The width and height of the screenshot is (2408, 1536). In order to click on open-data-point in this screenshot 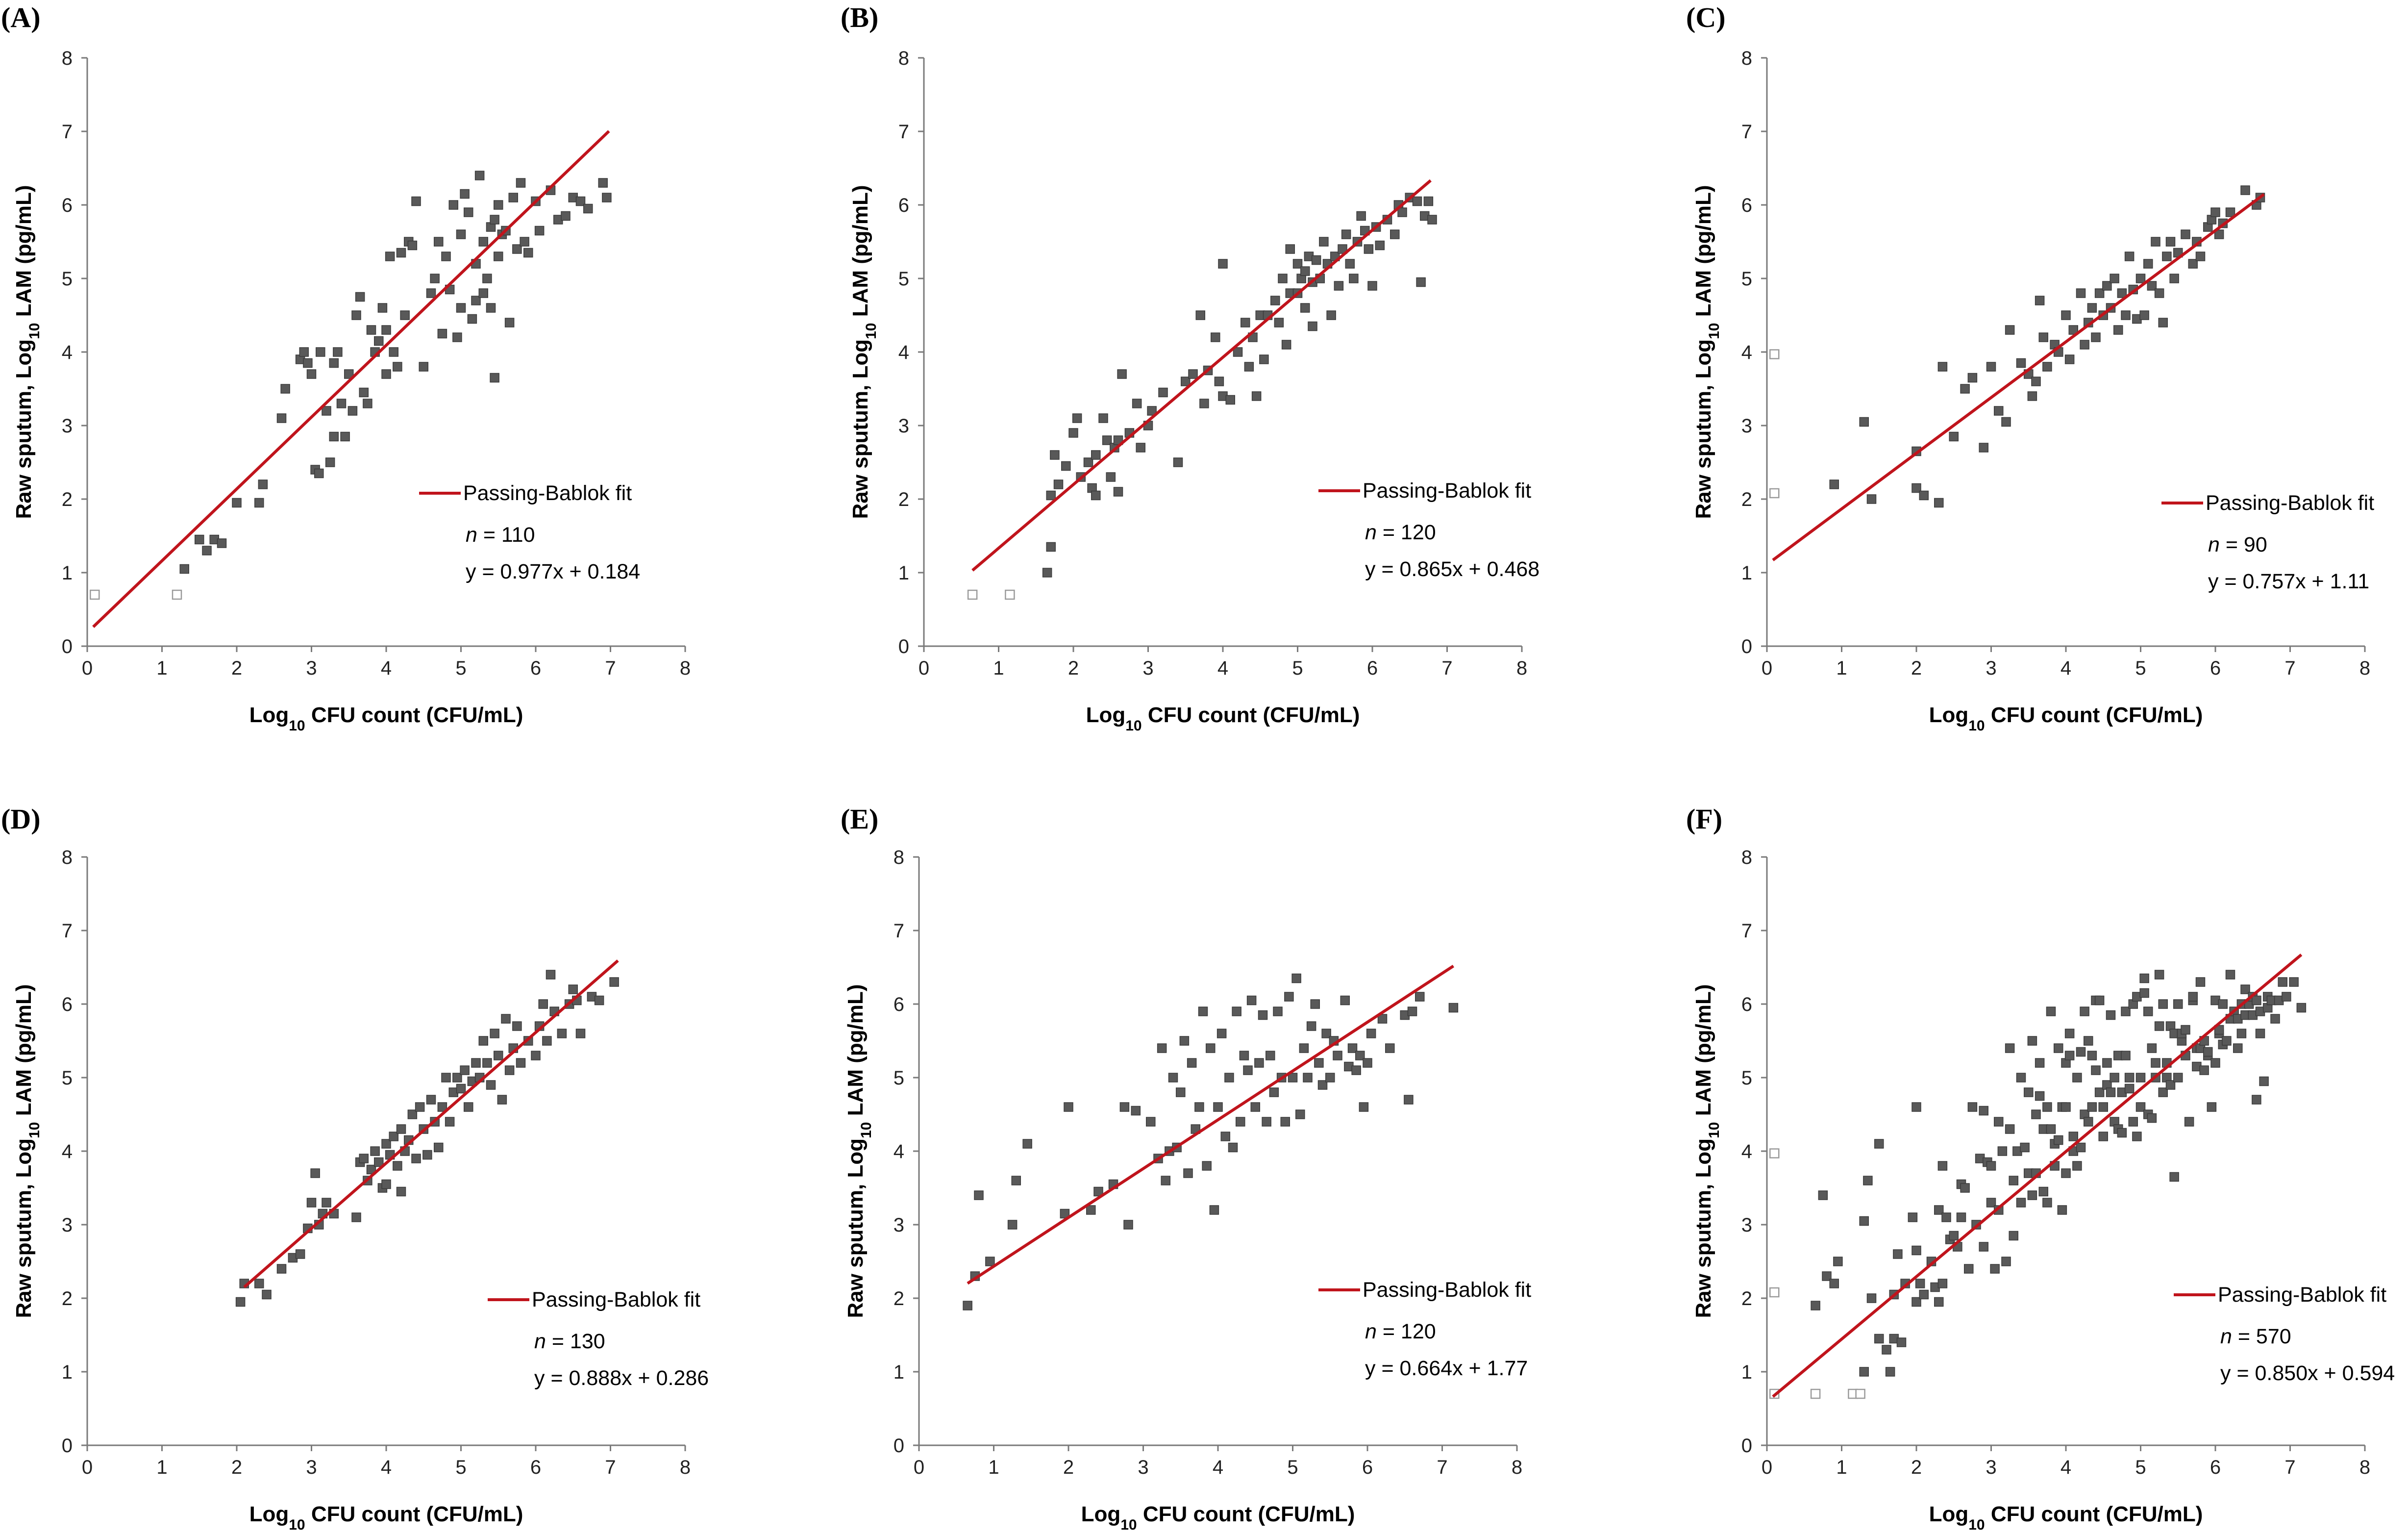, I will do `click(95, 594)`.